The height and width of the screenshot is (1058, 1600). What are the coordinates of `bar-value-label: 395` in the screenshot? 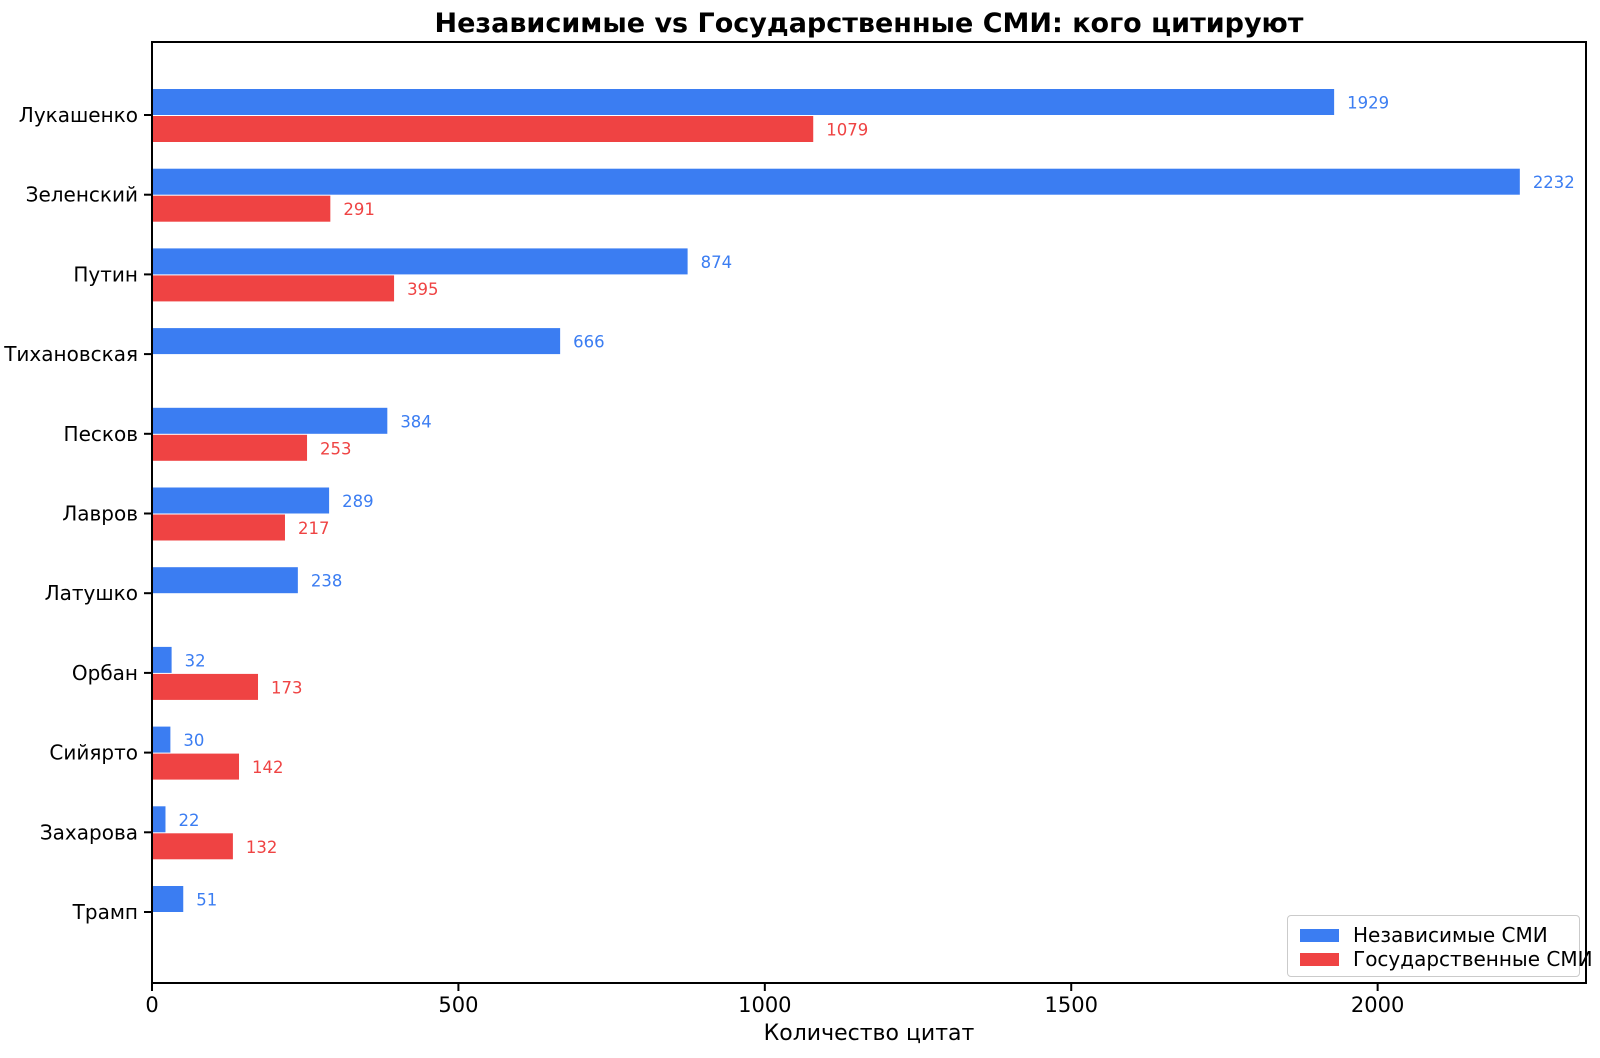 It's located at (423, 289).